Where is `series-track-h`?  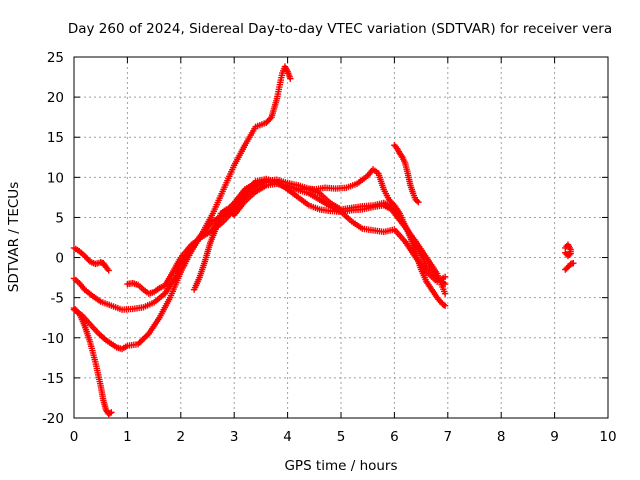
series-track-h is located at coordinates (406, 174).